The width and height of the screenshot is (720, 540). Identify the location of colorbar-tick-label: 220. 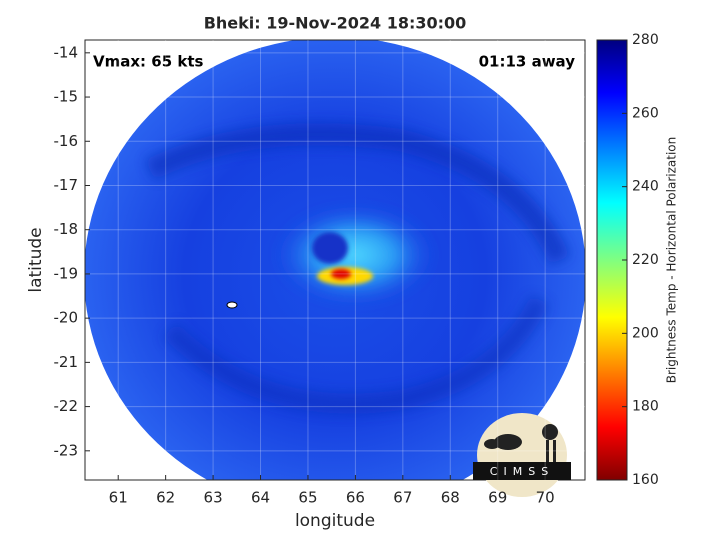
(645, 260).